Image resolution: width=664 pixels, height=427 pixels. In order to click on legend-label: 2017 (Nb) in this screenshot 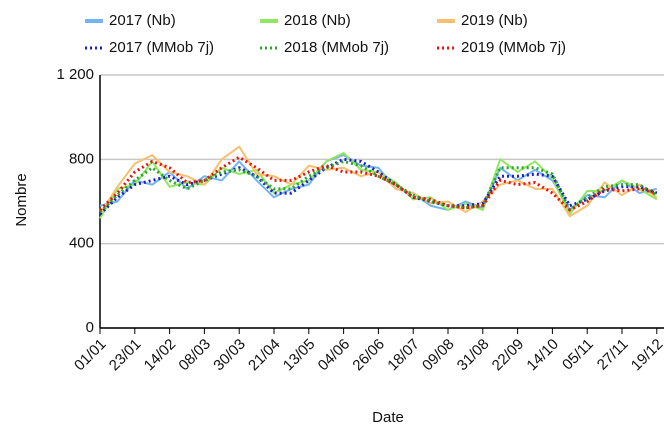, I will do `click(142, 20)`.